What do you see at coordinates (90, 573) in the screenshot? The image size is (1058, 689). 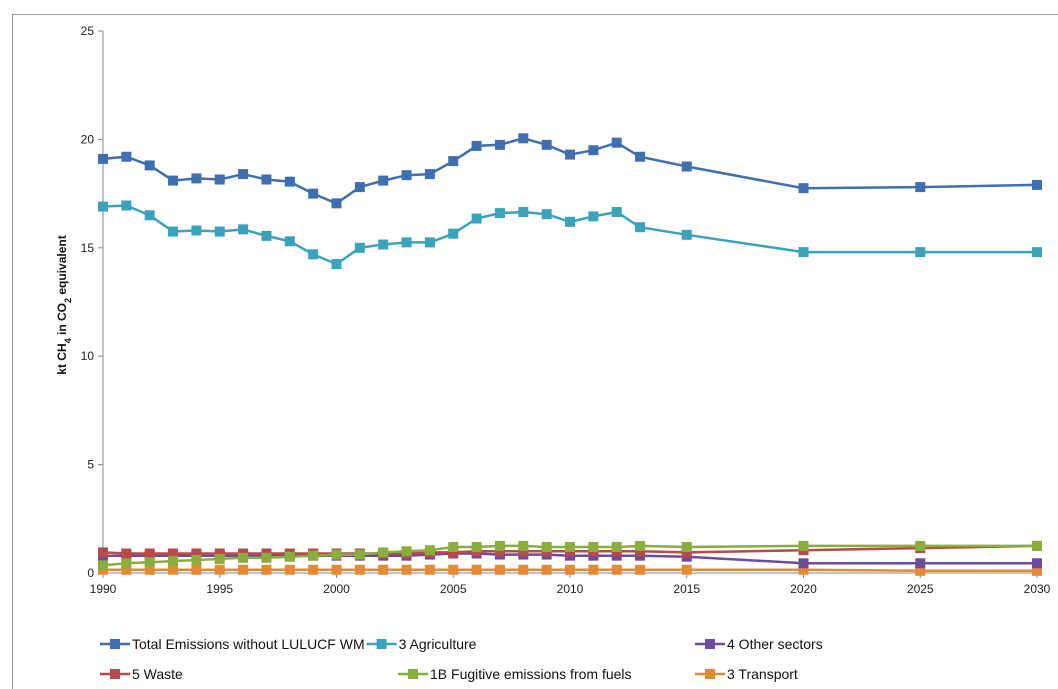 I see `y-tick-label: 0` at bounding box center [90, 573].